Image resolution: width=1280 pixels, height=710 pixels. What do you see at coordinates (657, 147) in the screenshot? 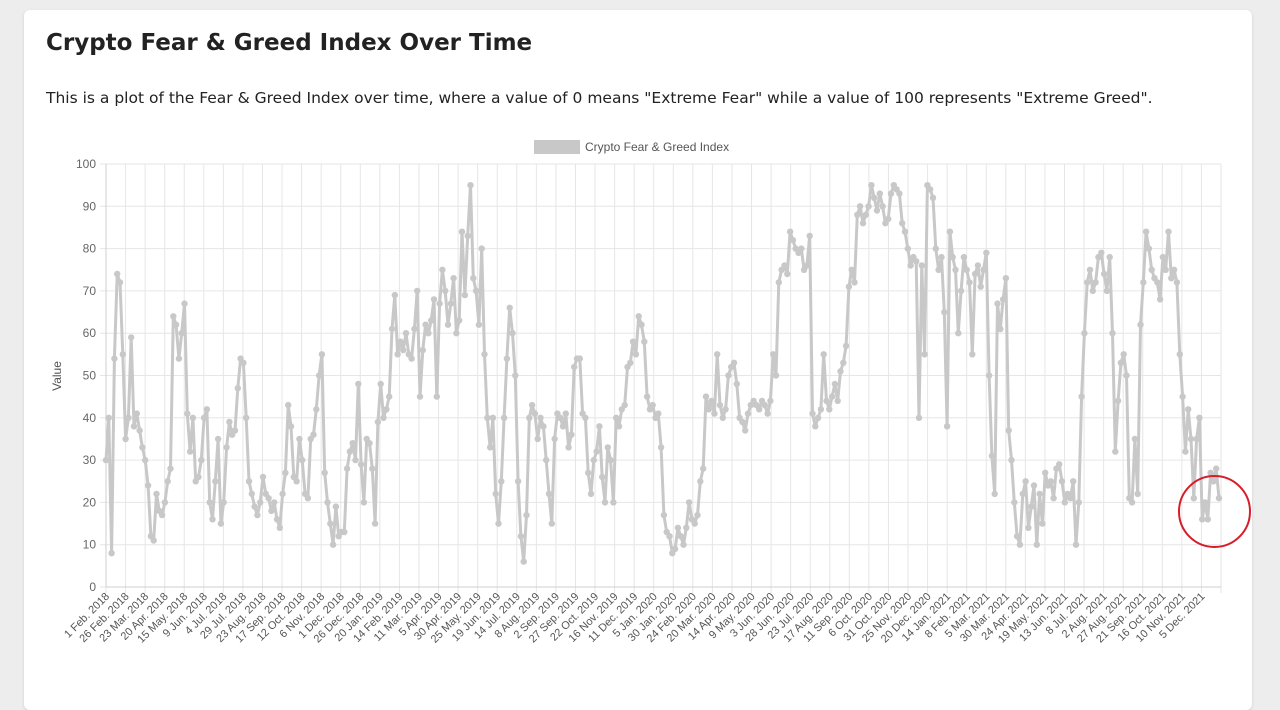
I see `legend-label: Crypto Fear & Greed Index` at bounding box center [657, 147].